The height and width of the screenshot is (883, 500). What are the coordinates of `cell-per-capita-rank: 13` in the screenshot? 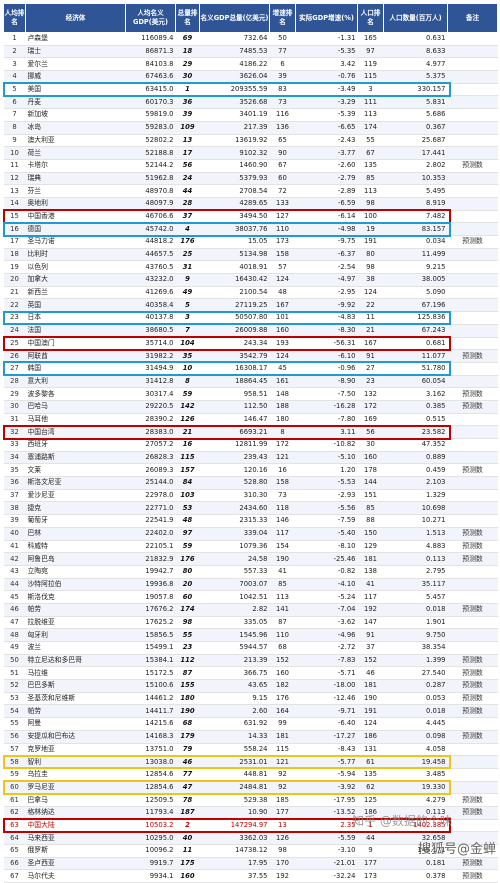 It's located at (14, 191).